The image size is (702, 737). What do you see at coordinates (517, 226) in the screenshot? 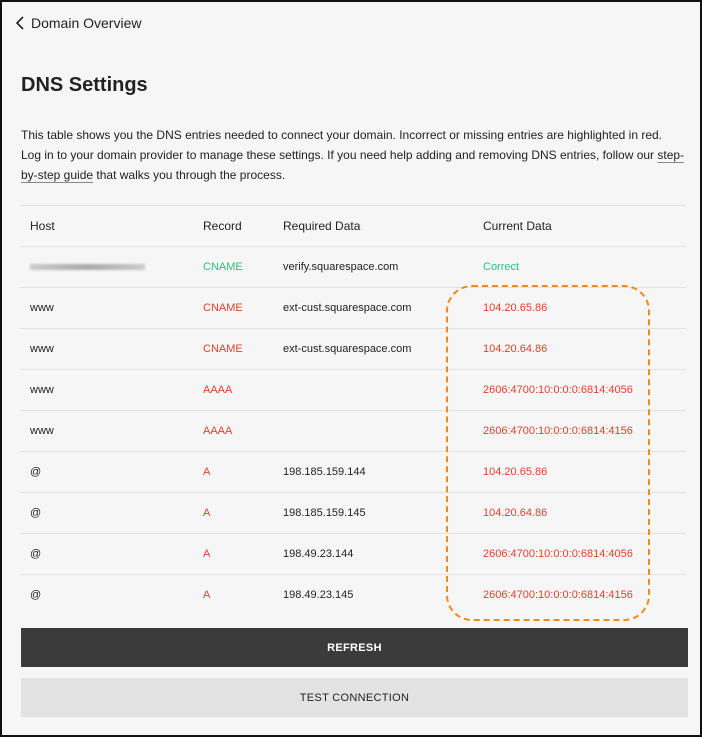
I see `header-current-data: Current Data` at bounding box center [517, 226].